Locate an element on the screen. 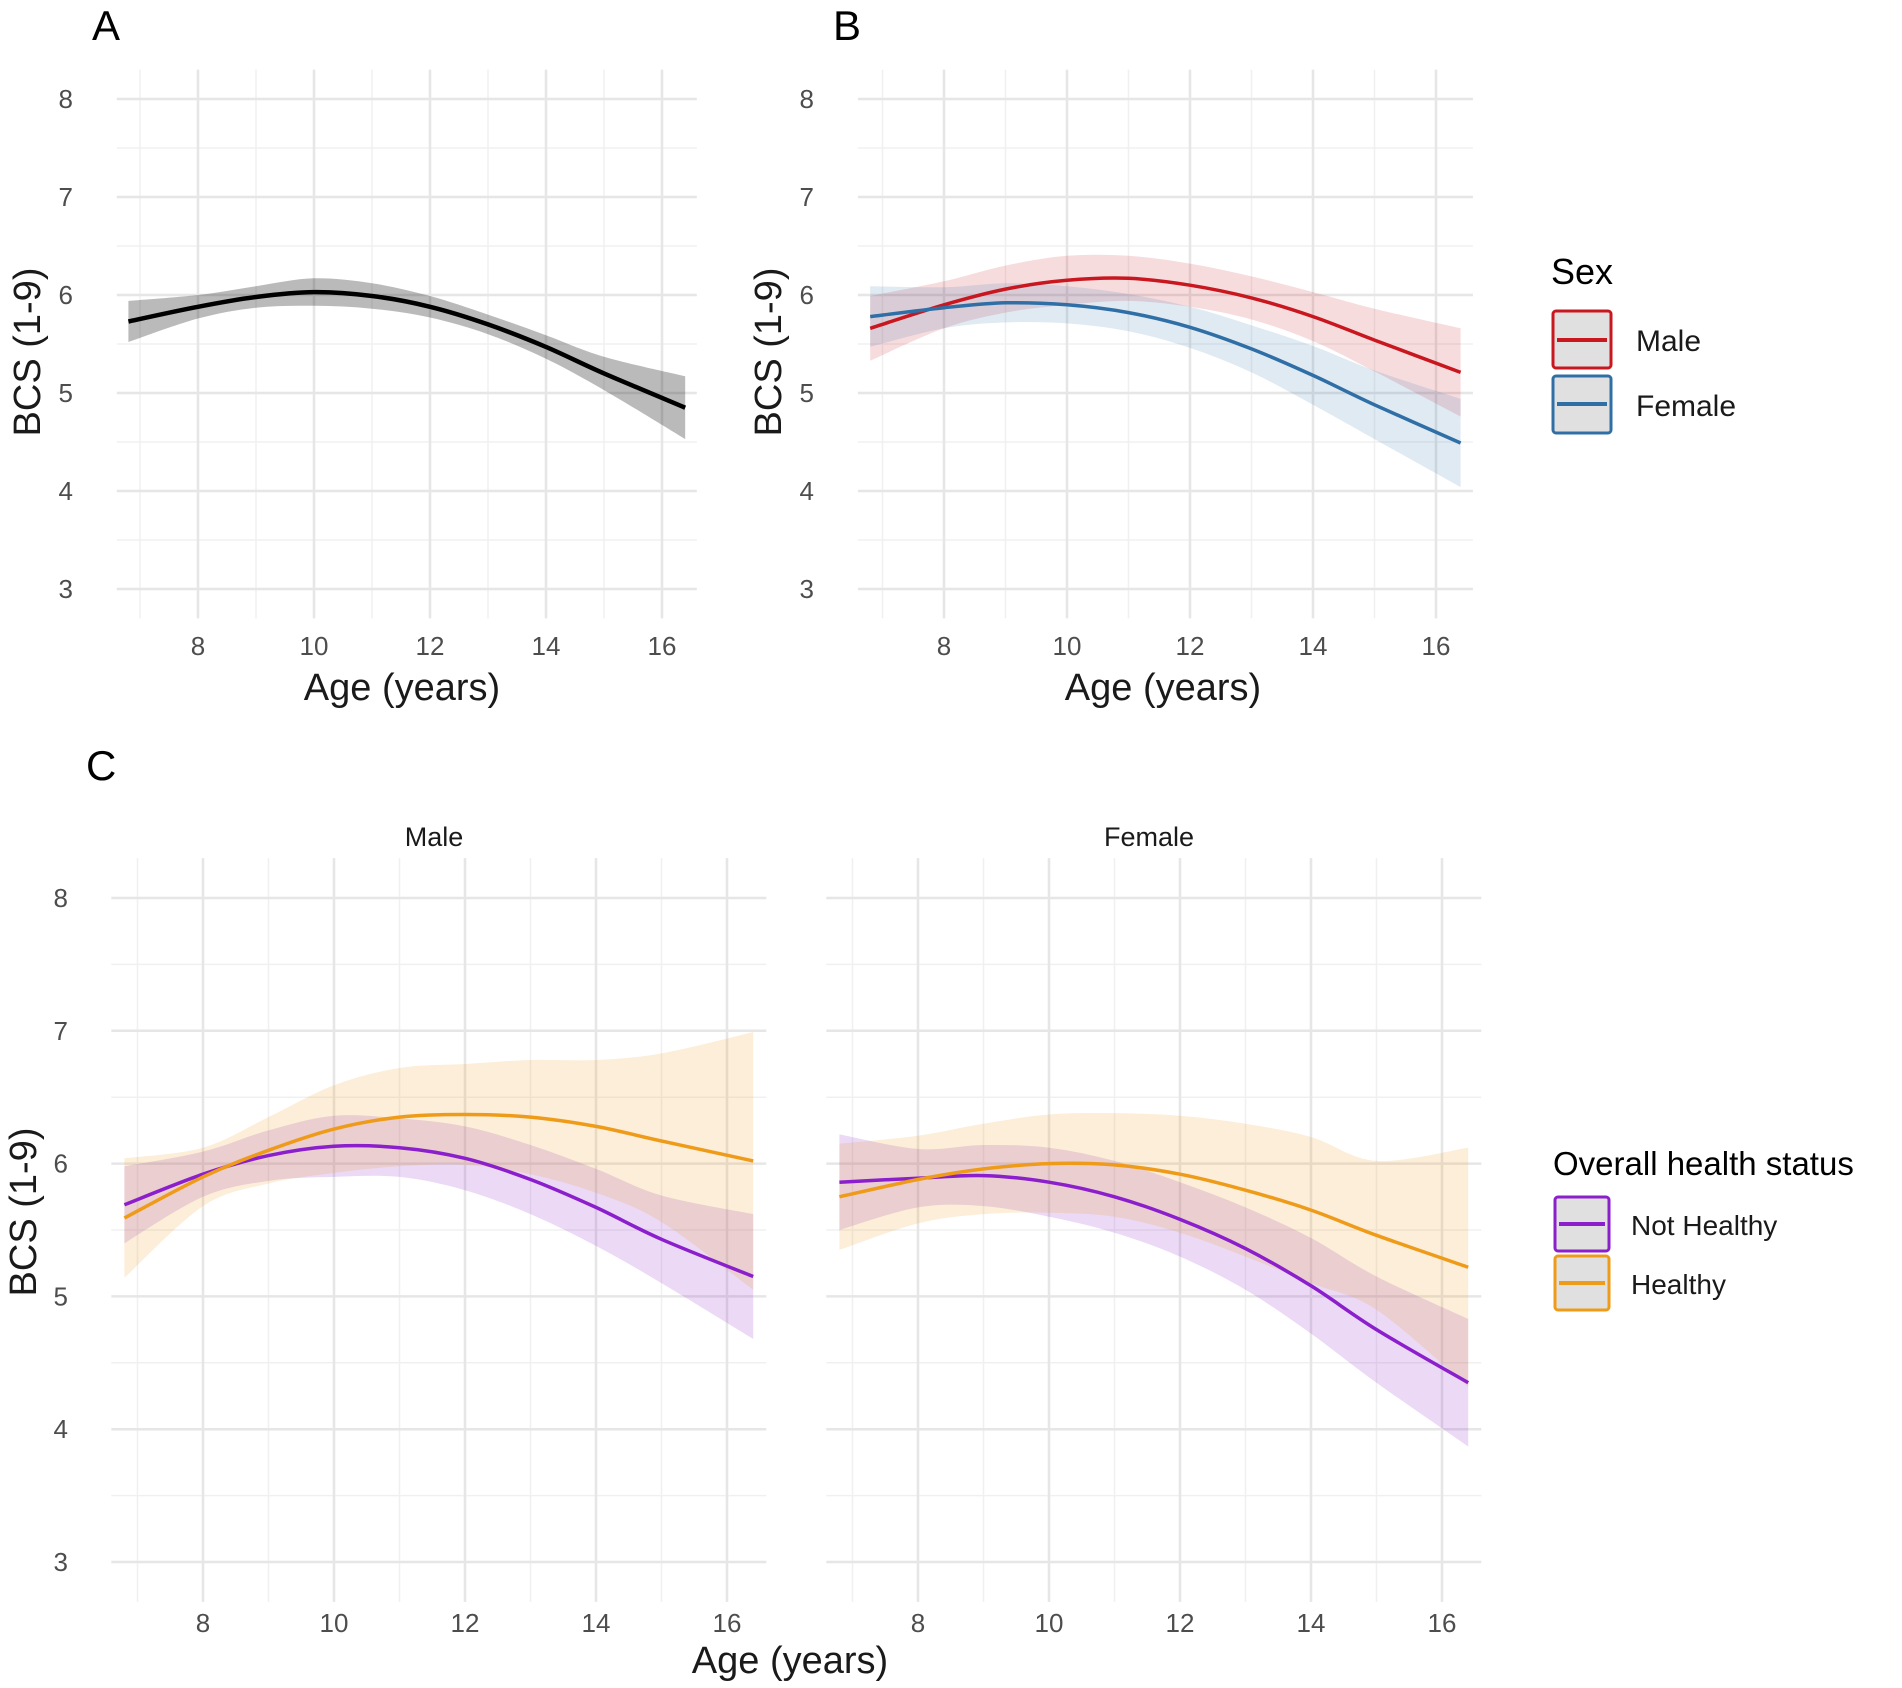  x-axis-title-c: Age (years) is located at coordinates (790, 1661).